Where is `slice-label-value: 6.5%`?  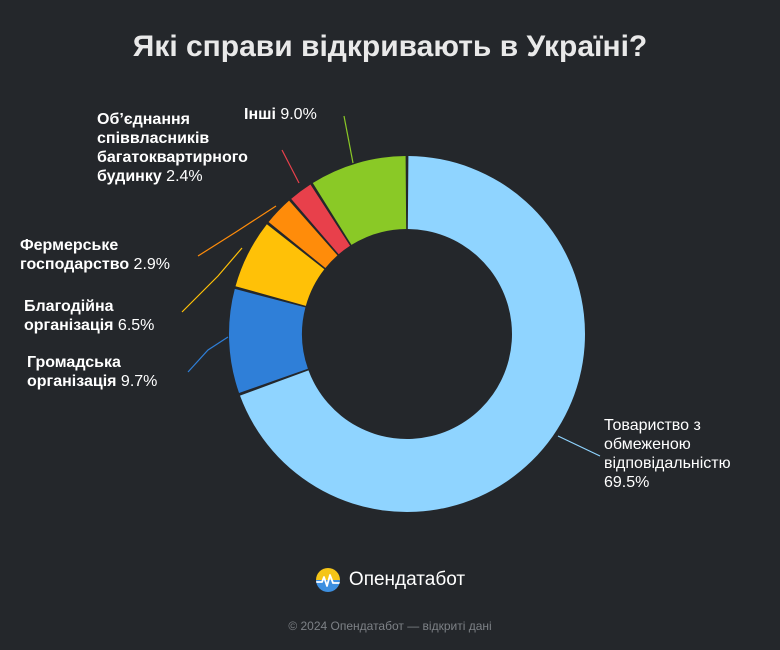 slice-label-value: 6.5% is located at coordinates (134, 325).